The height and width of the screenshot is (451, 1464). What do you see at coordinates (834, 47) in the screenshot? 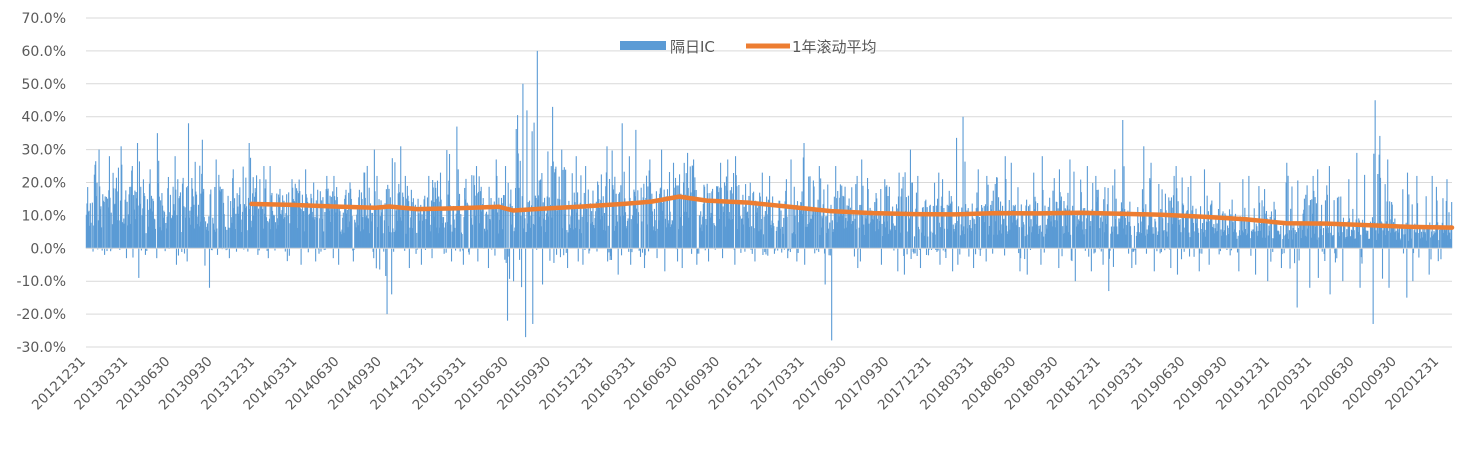
I see `legend-label-rolling: 1年滚动平均` at bounding box center [834, 47].